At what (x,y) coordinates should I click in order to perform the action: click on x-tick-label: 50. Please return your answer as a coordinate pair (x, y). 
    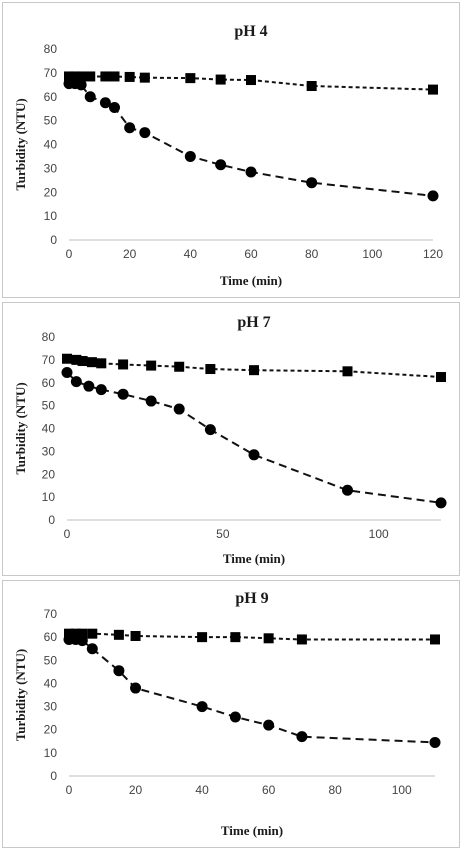
    Looking at the image, I should click on (223, 534).